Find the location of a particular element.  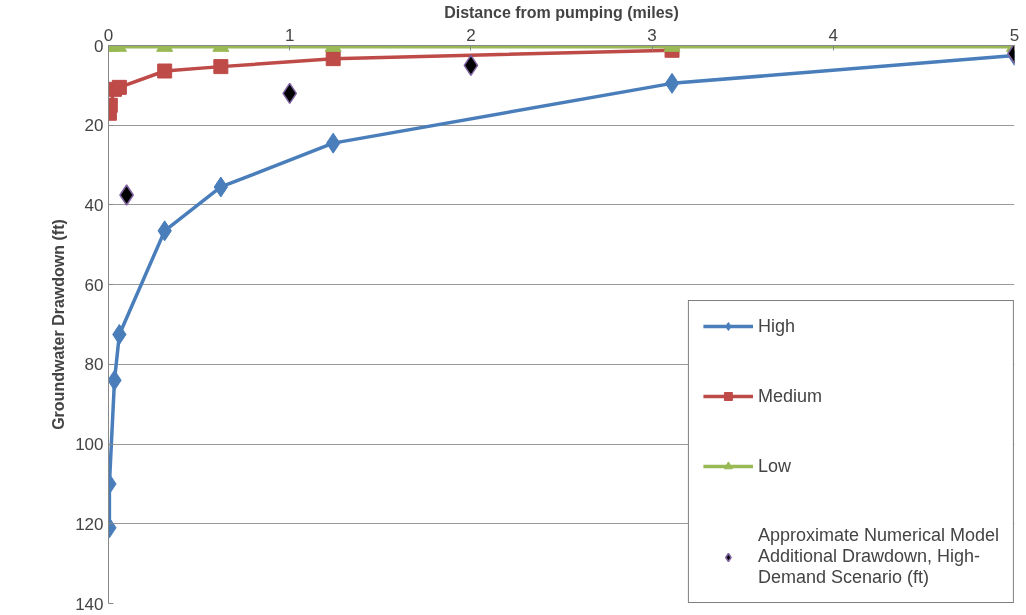

x-tick-label: 3 is located at coordinates (652, 35).